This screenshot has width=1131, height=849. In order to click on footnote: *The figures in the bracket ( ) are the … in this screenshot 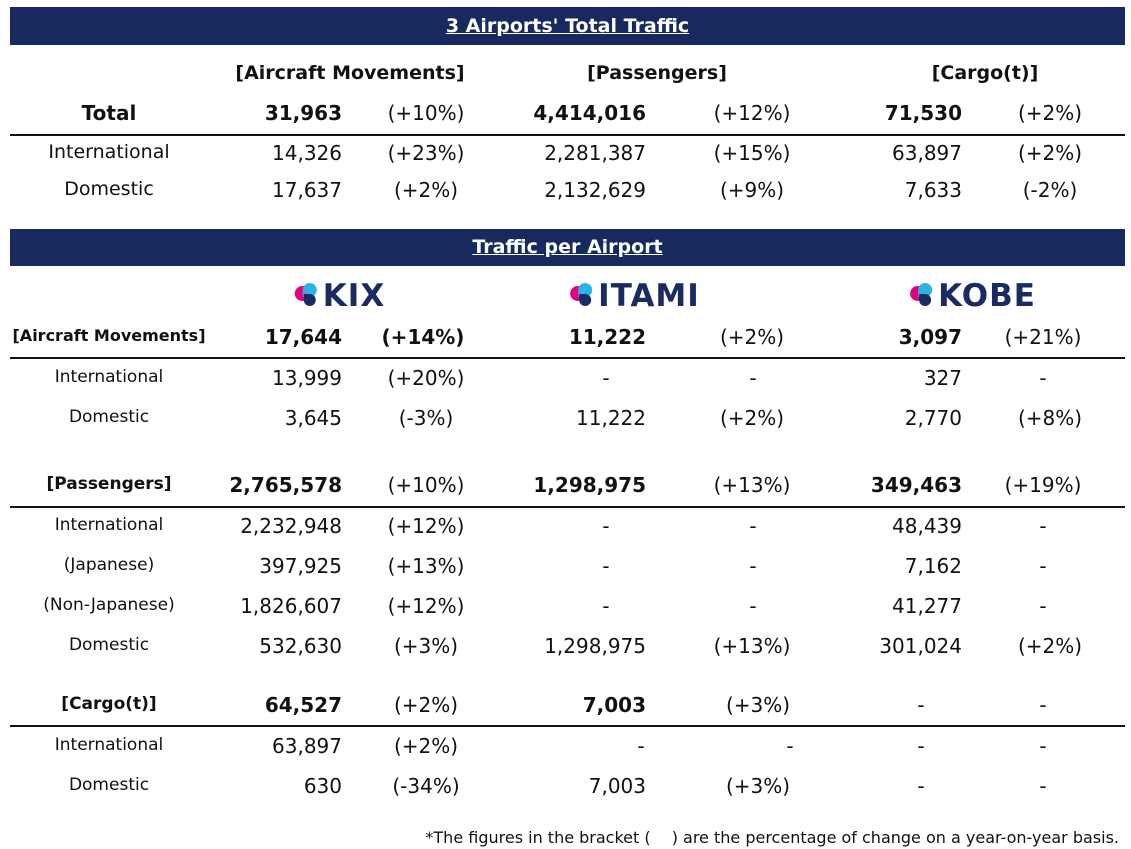, I will do `click(772, 837)`.